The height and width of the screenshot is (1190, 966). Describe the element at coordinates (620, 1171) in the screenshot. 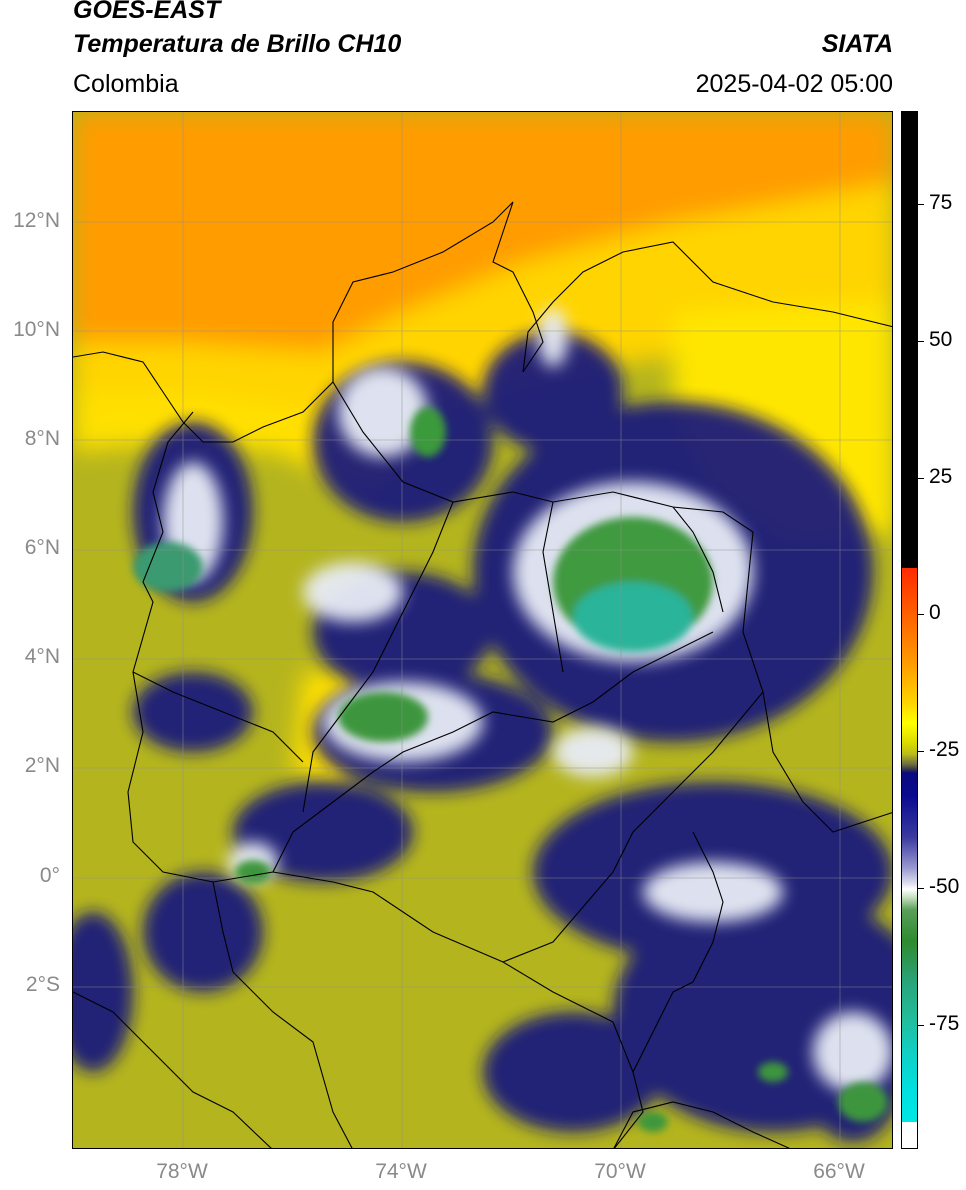

I see `lon-label: 70°W` at that location.